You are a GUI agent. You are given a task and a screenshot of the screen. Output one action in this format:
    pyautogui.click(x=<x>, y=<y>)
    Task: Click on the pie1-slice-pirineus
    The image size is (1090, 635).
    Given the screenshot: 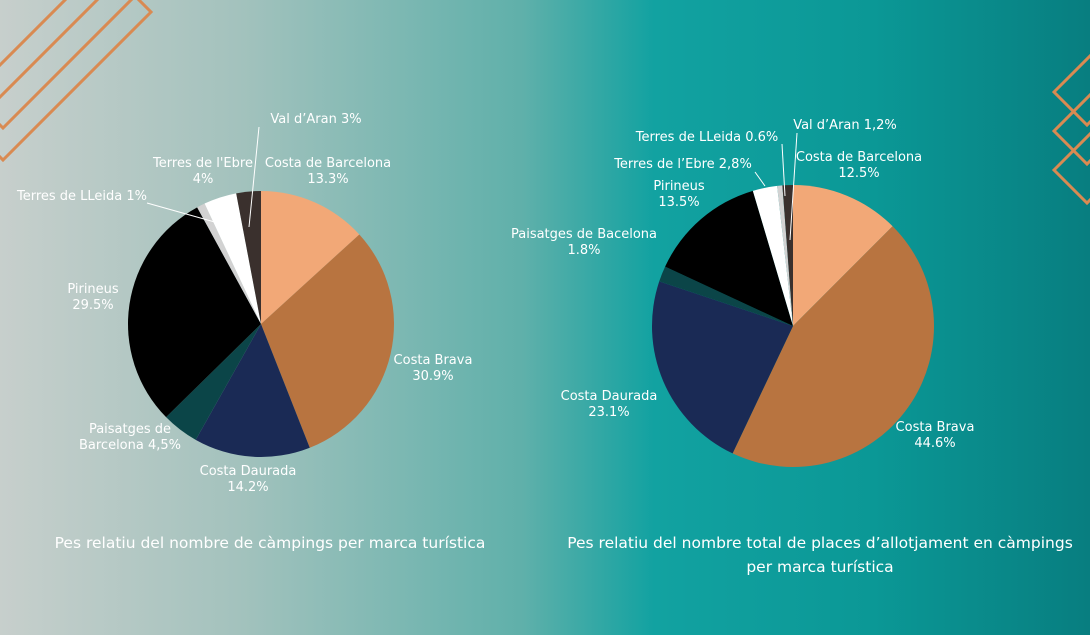 What is the action you would take?
    pyautogui.click(x=194, y=312)
    